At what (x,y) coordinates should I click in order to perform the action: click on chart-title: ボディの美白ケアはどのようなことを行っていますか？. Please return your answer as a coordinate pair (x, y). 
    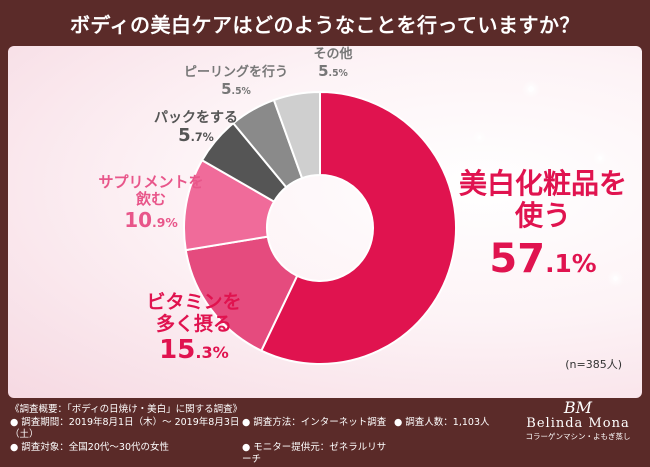
    Looking at the image, I should click on (325, 24).